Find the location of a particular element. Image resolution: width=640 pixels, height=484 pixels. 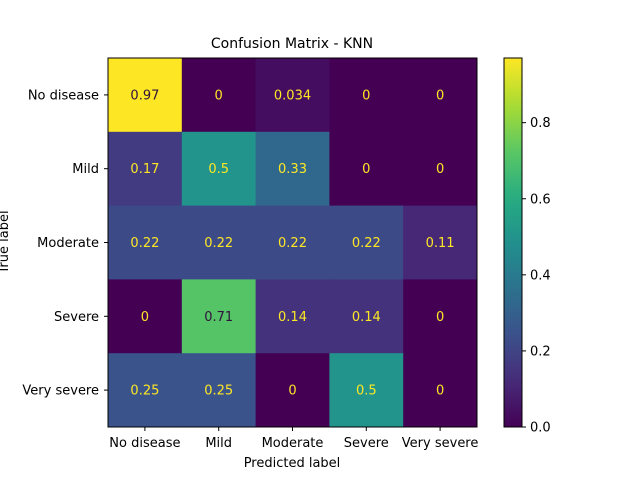

colorbar-tick-label: 0.8 is located at coordinates (540, 123).